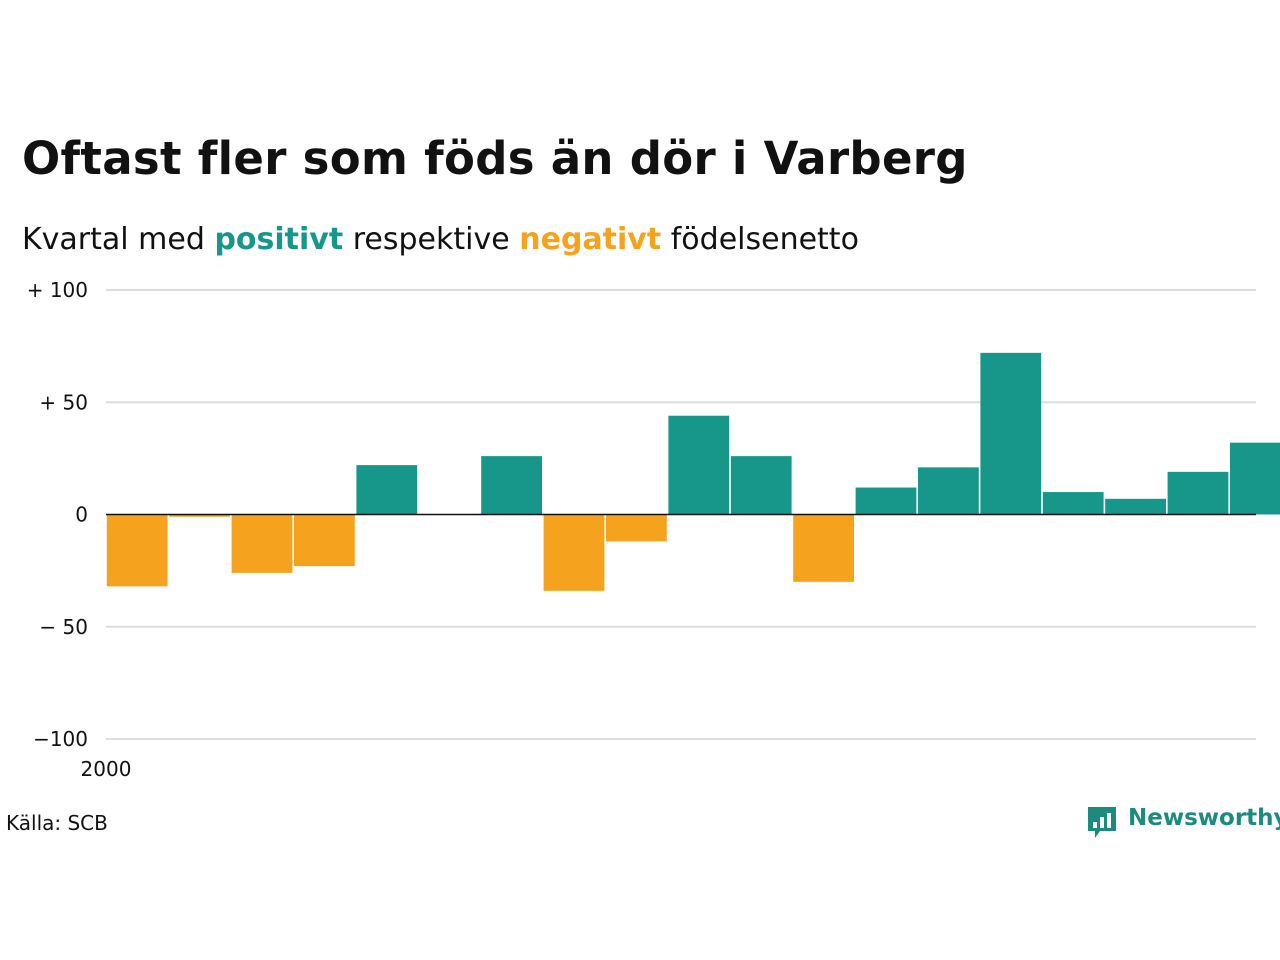 The width and height of the screenshot is (1280, 960). I want to click on bar-q1, so click(137, 550).